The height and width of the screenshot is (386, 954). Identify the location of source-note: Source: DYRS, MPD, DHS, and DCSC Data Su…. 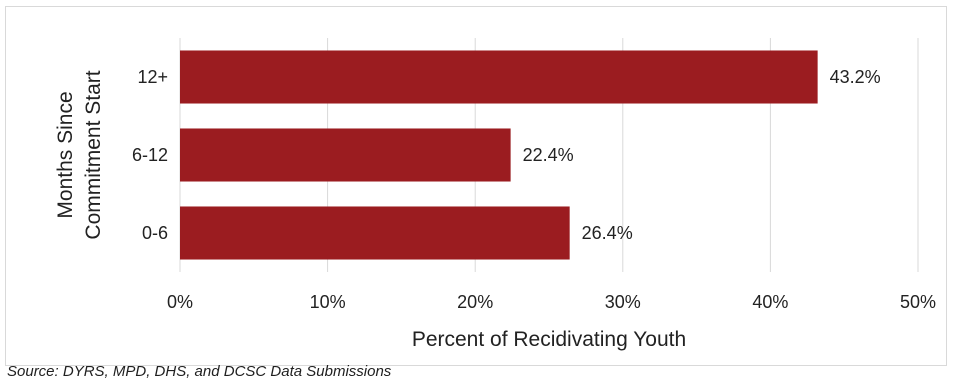
(199, 371).